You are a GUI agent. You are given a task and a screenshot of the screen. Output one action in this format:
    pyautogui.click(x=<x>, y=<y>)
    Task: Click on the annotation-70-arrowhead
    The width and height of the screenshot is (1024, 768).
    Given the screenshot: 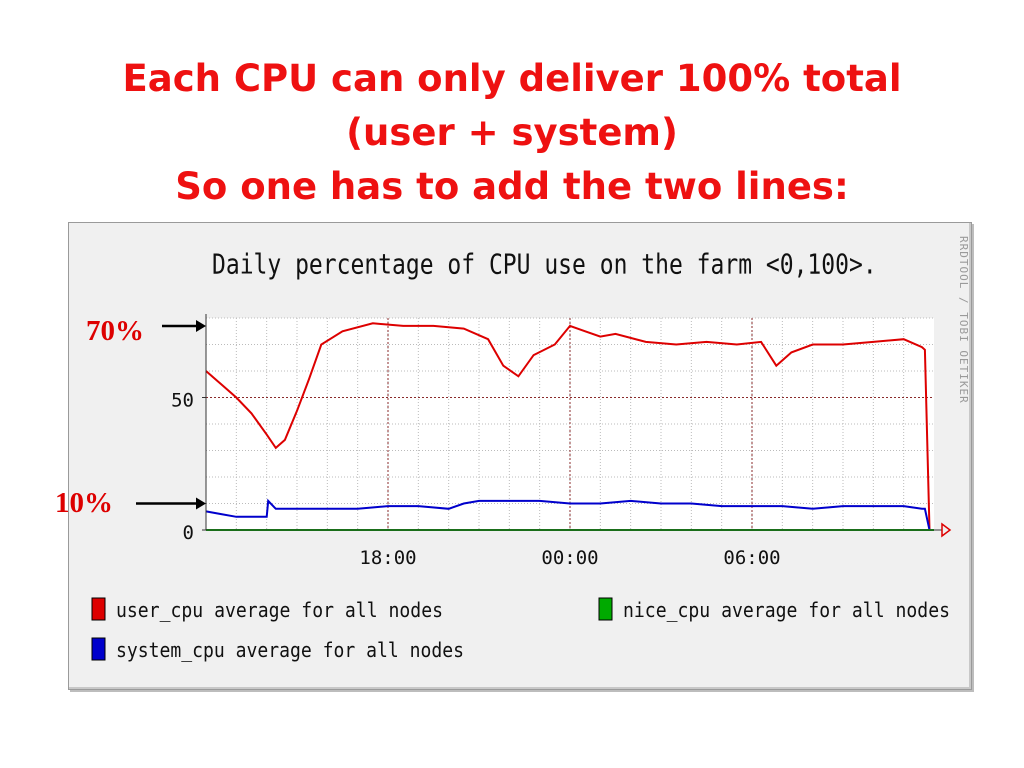 What is the action you would take?
    pyautogui.click(x=201, y=325)
    